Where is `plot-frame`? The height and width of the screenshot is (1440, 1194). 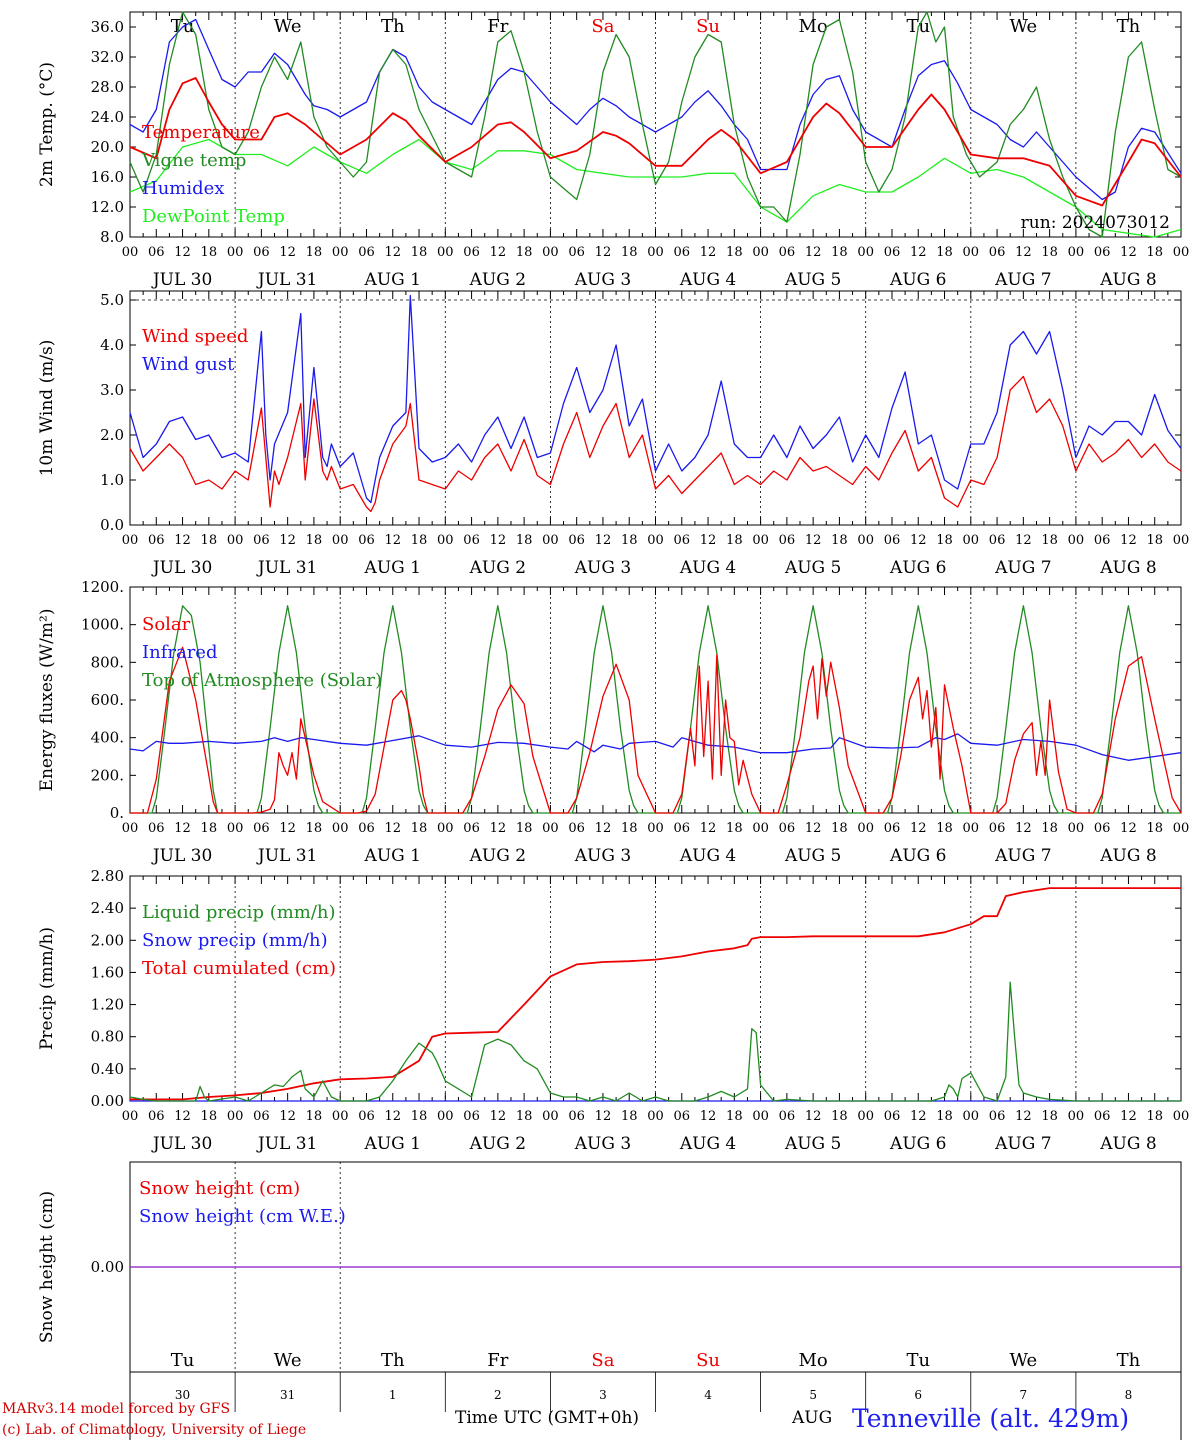
plot-frame is located at coordinates (655, 700).